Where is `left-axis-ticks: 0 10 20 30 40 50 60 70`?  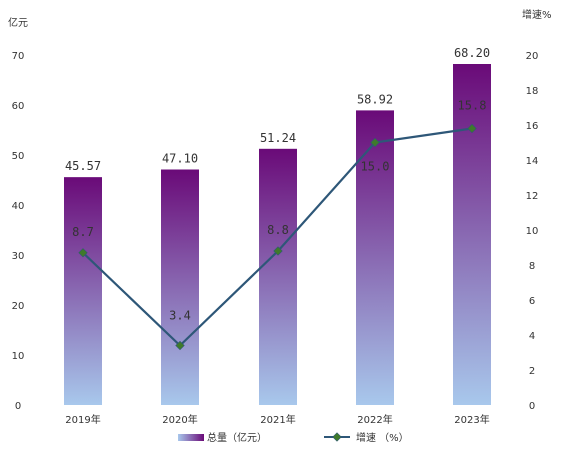
left-axis-ticks: 0 10 20 30 40 50 60 70 is located at coordinates (18, 231).